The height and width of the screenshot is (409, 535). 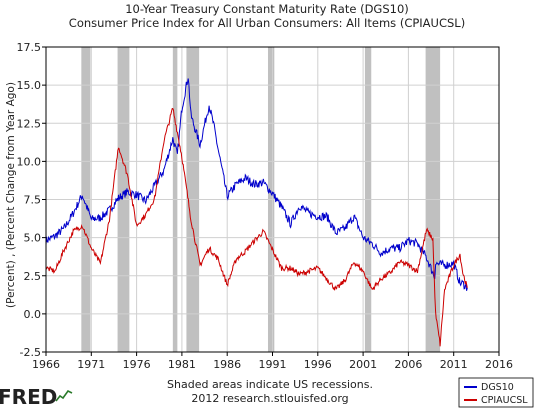 What do you see at coordinates (270, 384) in the screenshot?
I see `recession-note: Shaded areas indicate US recessions.` at bounding box center [270, 384].